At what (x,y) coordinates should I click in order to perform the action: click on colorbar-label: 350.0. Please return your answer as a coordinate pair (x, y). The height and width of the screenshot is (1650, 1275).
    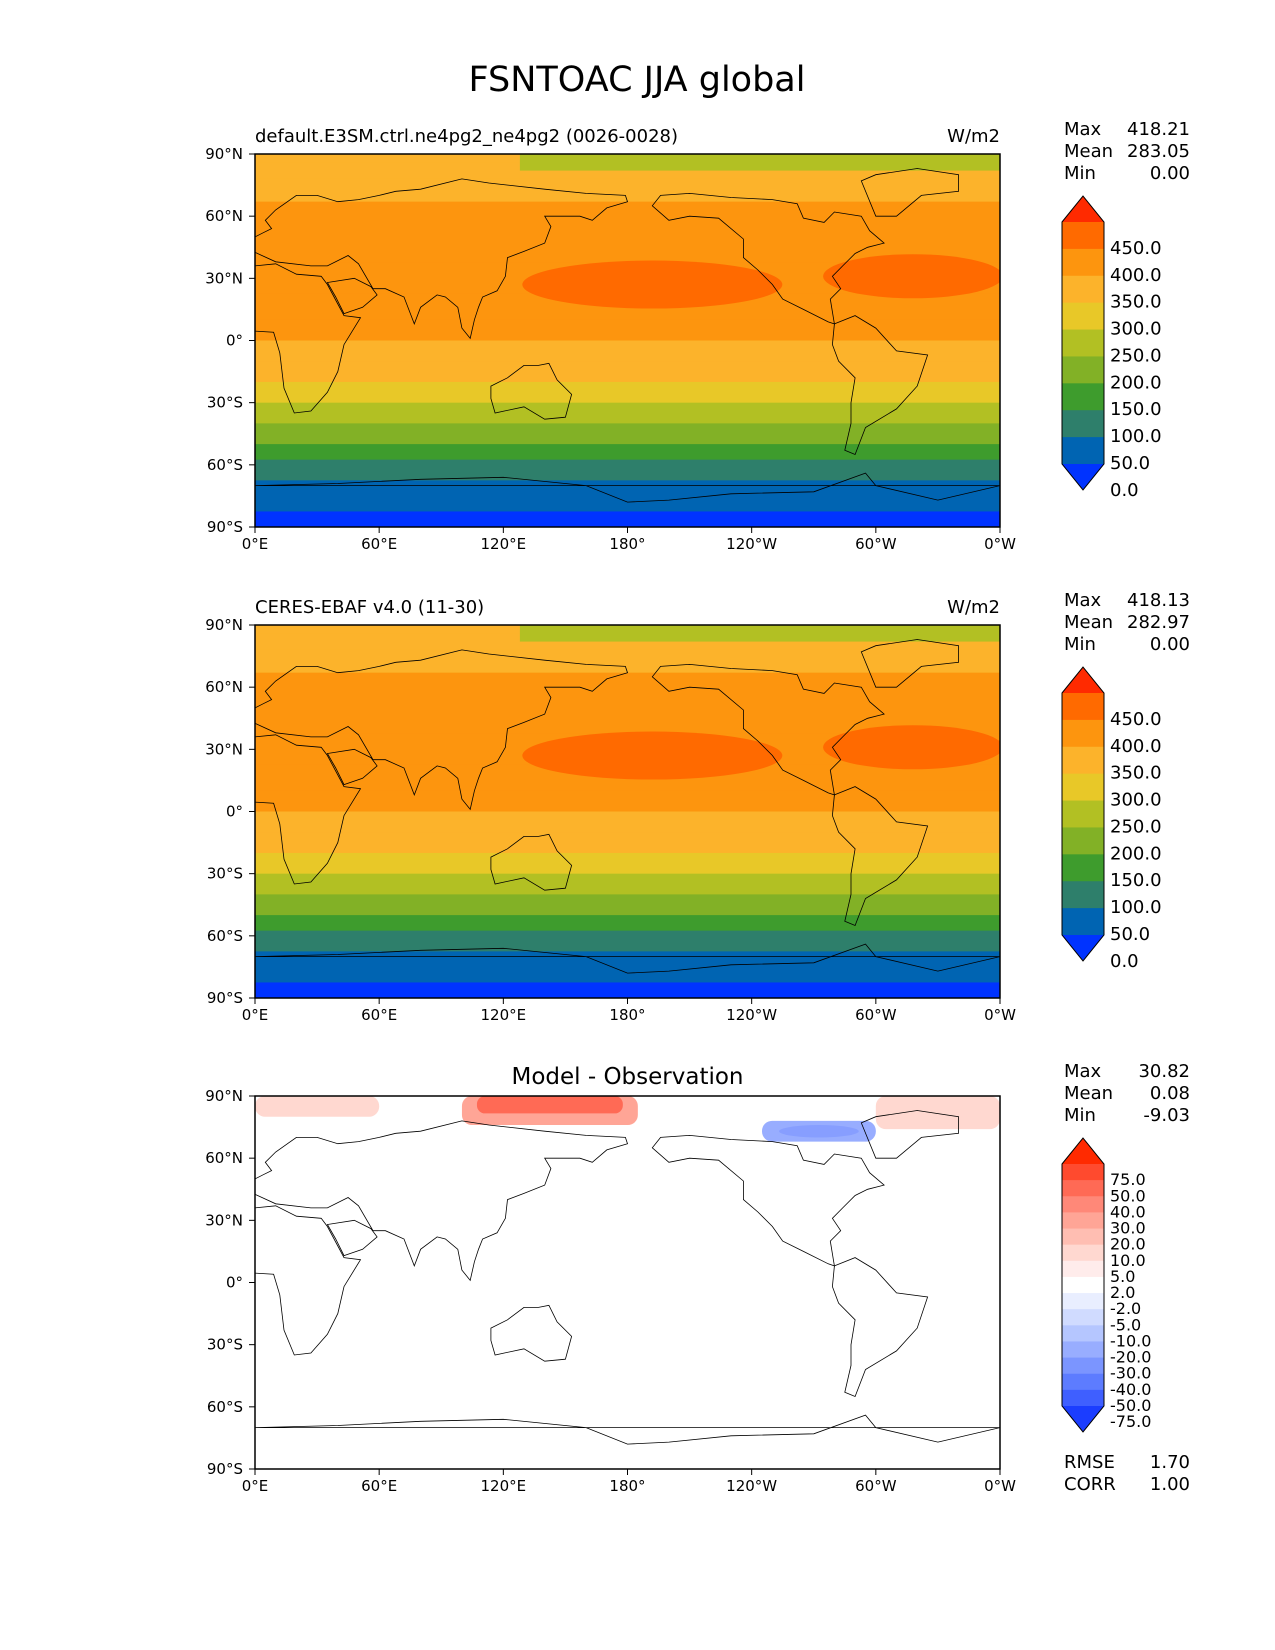
    Looking at the image, I should click on (1136, 773).